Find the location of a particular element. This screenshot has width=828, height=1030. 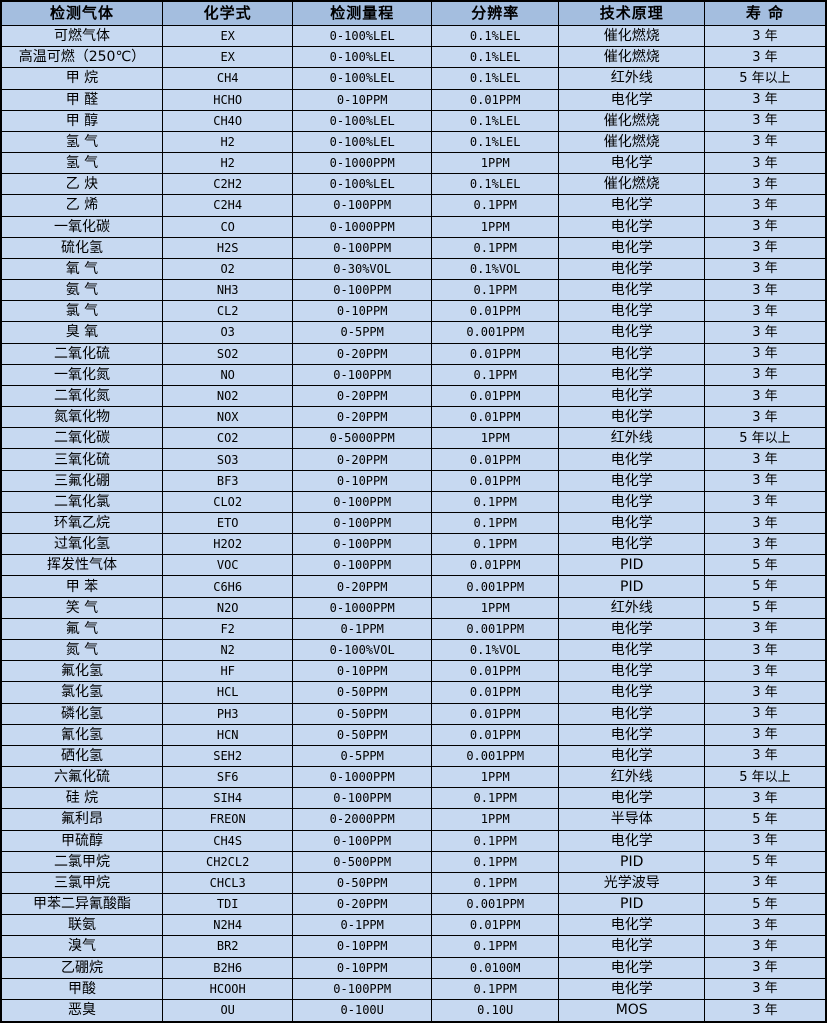

cell-chemical-formula: H2 is located at coordinates (227, 142).